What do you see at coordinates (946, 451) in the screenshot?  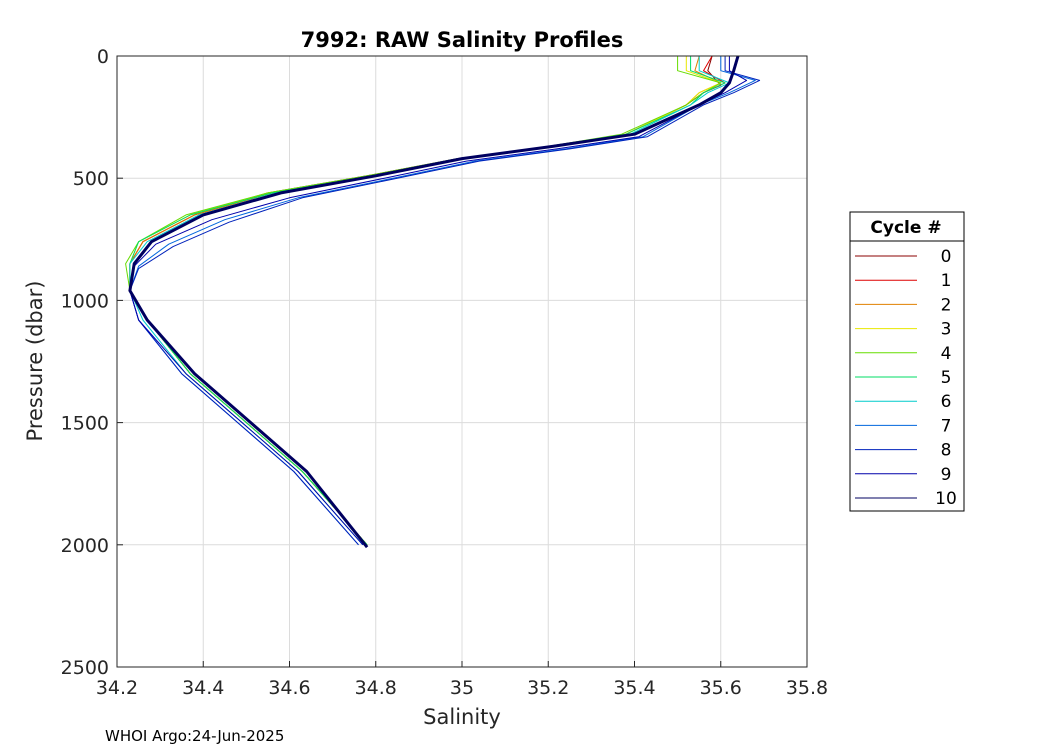 I see `legend-label-cycle-8: 8` at bounding box center [946, 451].